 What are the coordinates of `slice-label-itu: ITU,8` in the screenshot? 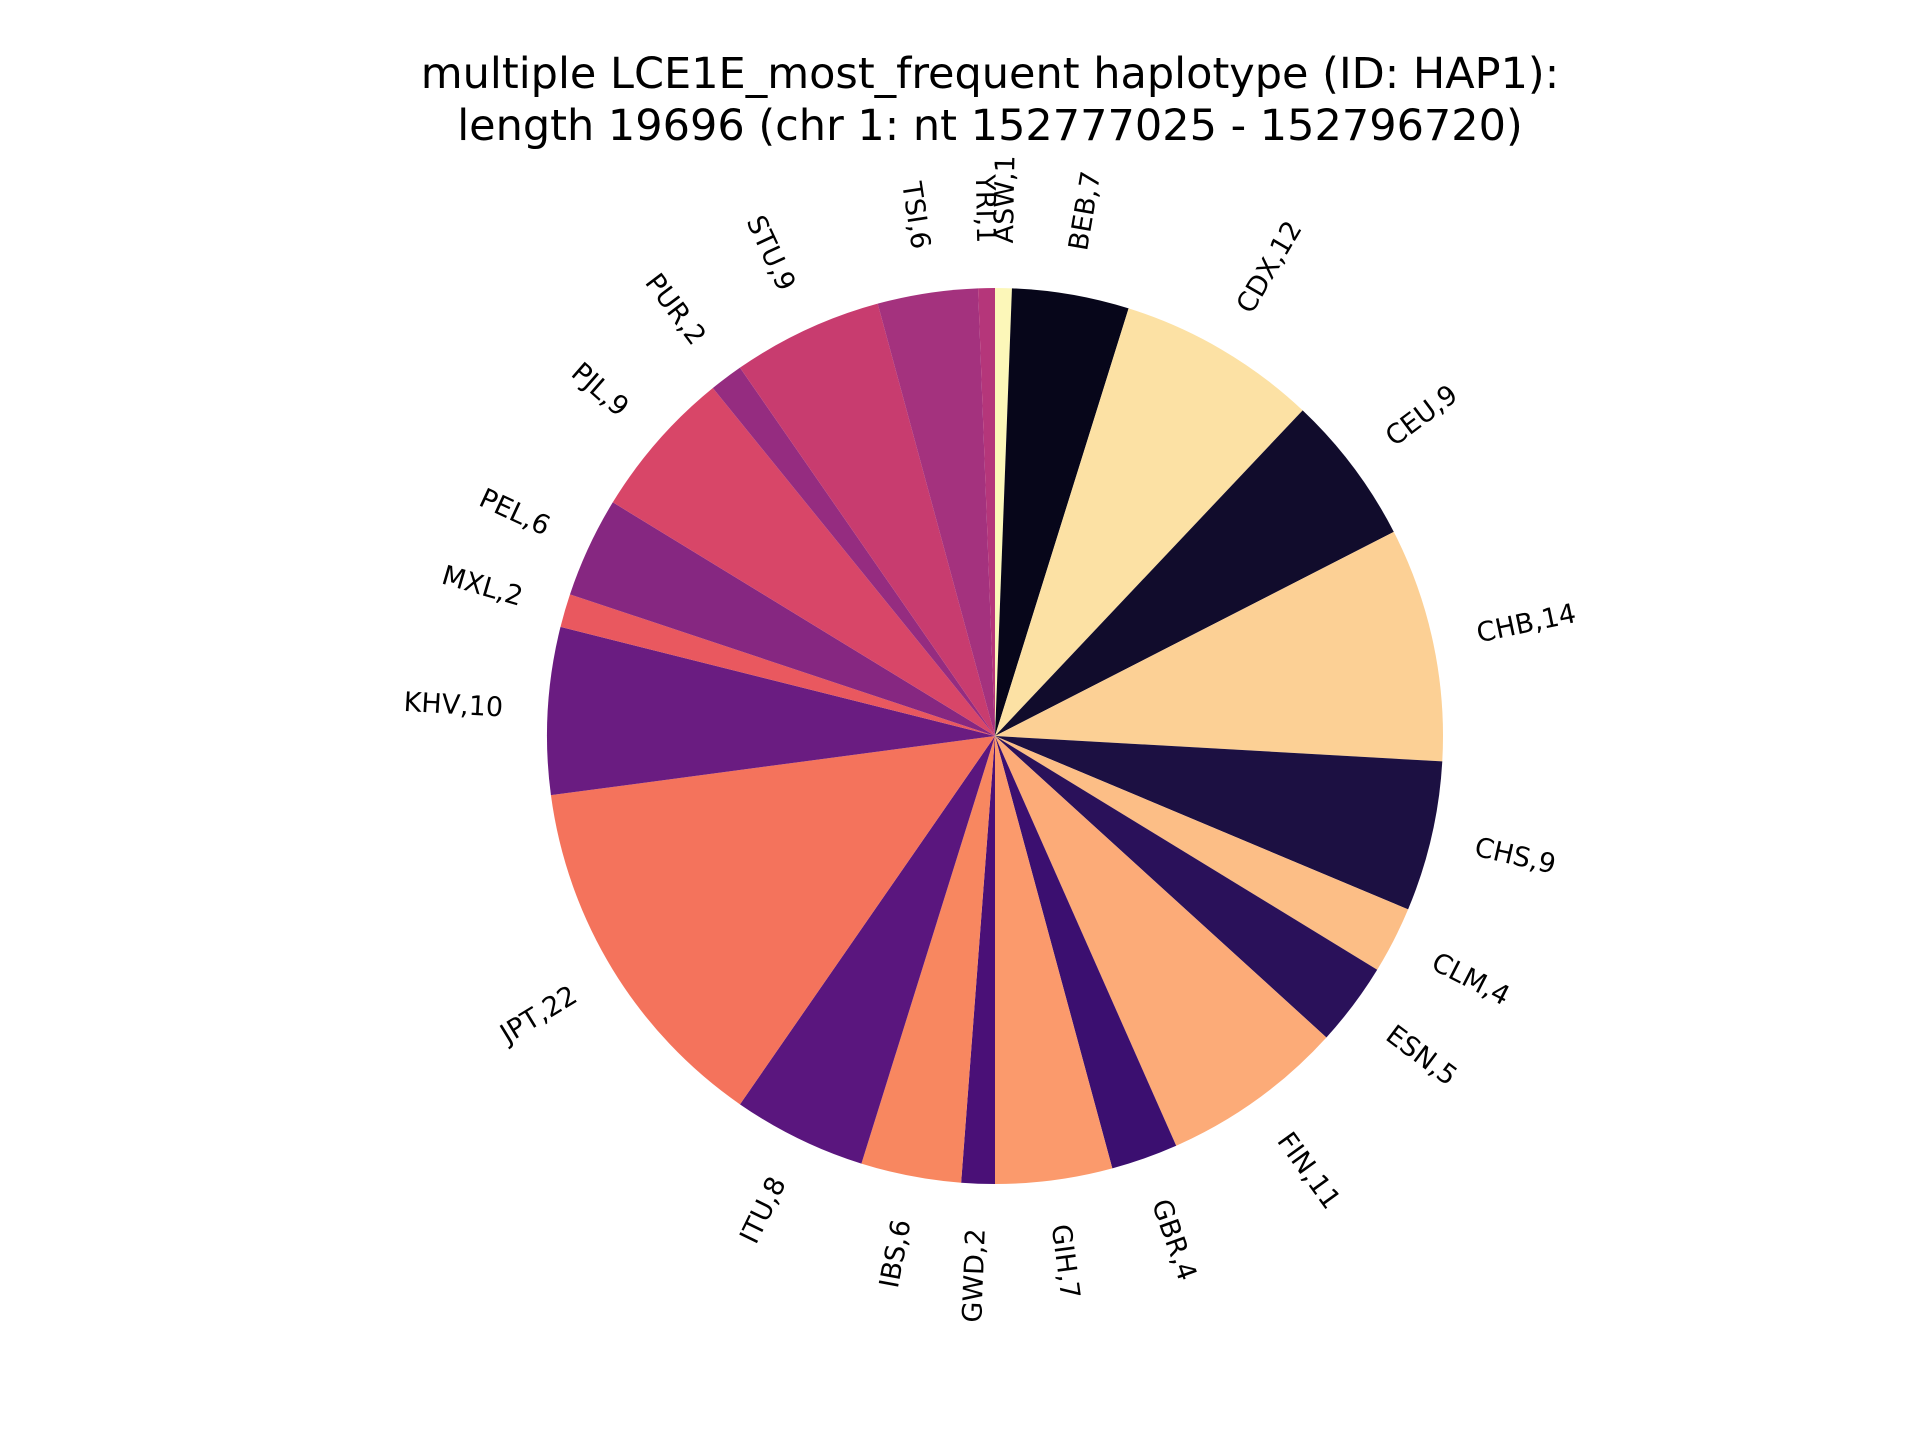 It's located at (763, 1210).